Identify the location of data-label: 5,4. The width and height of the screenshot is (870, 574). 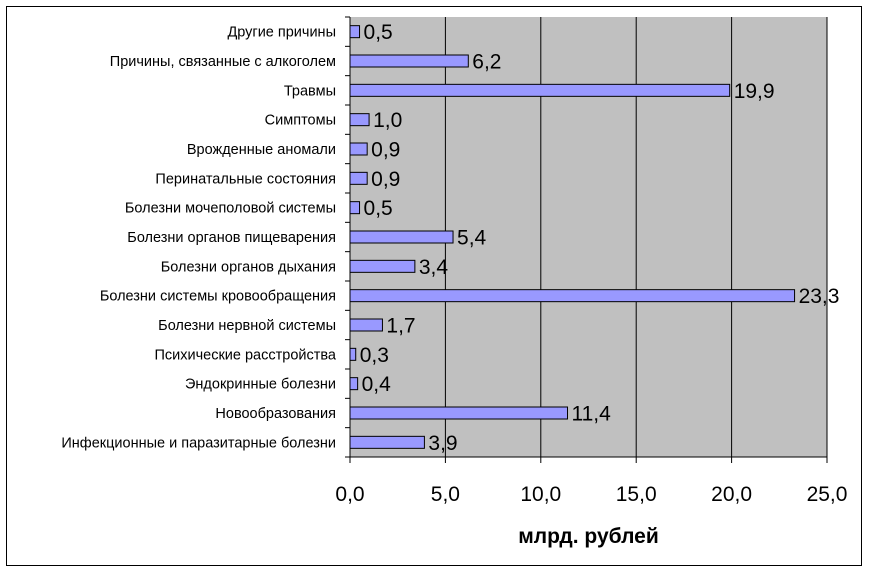
(472, 238).